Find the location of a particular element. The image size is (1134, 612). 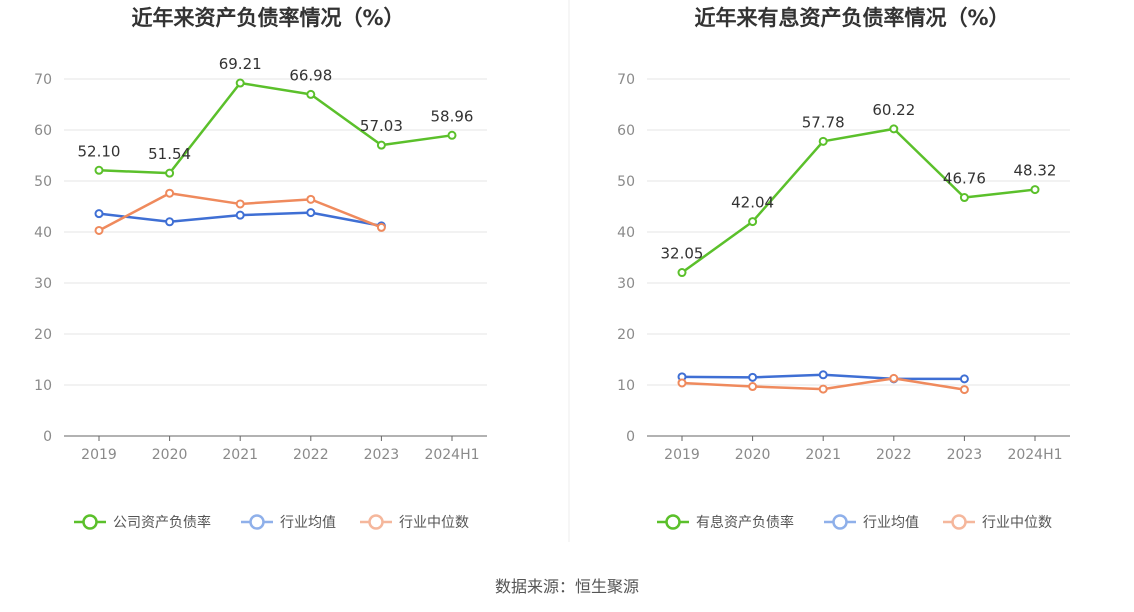

y-tick-label: 20 is located at coordinates (43, 335).